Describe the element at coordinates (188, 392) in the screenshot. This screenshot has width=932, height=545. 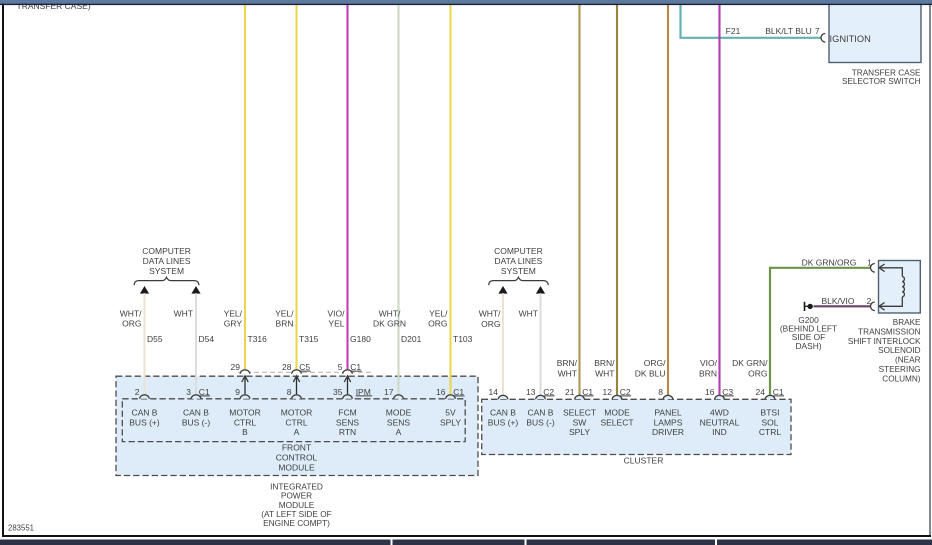
I see `svg-text: 3` at that location.